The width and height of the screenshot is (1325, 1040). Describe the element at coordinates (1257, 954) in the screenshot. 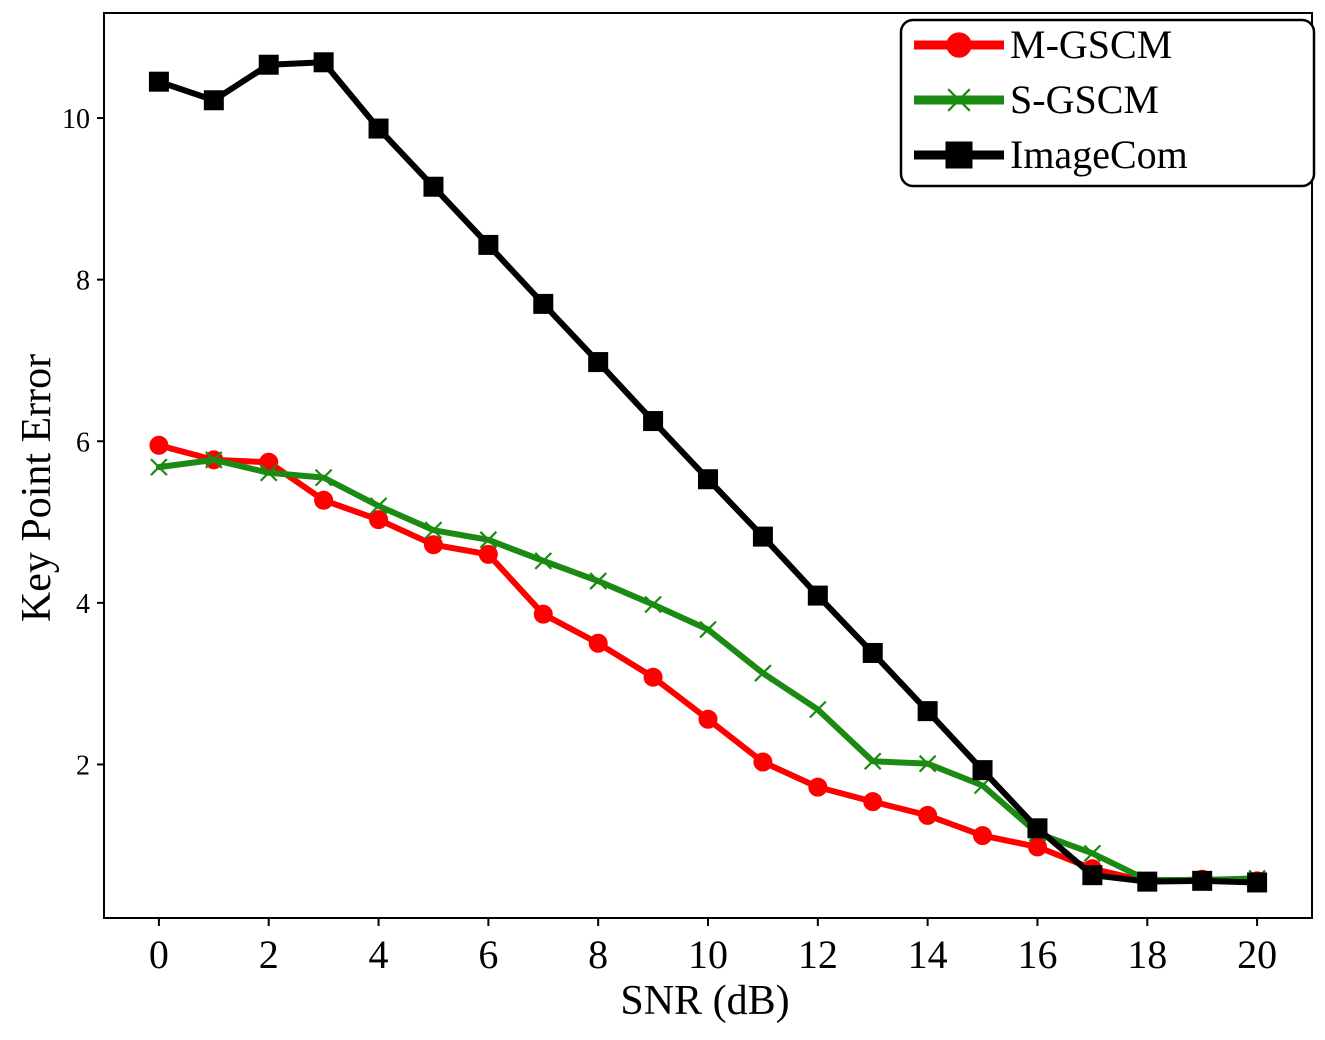

I see `x-tick-label: 20` at that location.